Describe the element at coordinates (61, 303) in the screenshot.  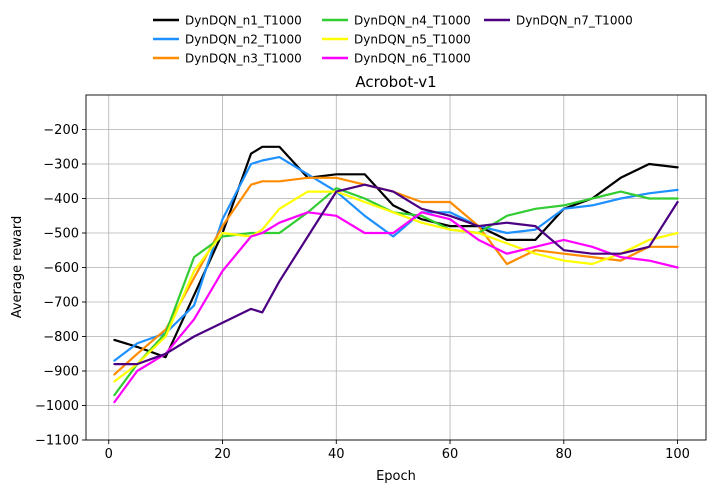
I see `y-tick-label: −700` at that location.